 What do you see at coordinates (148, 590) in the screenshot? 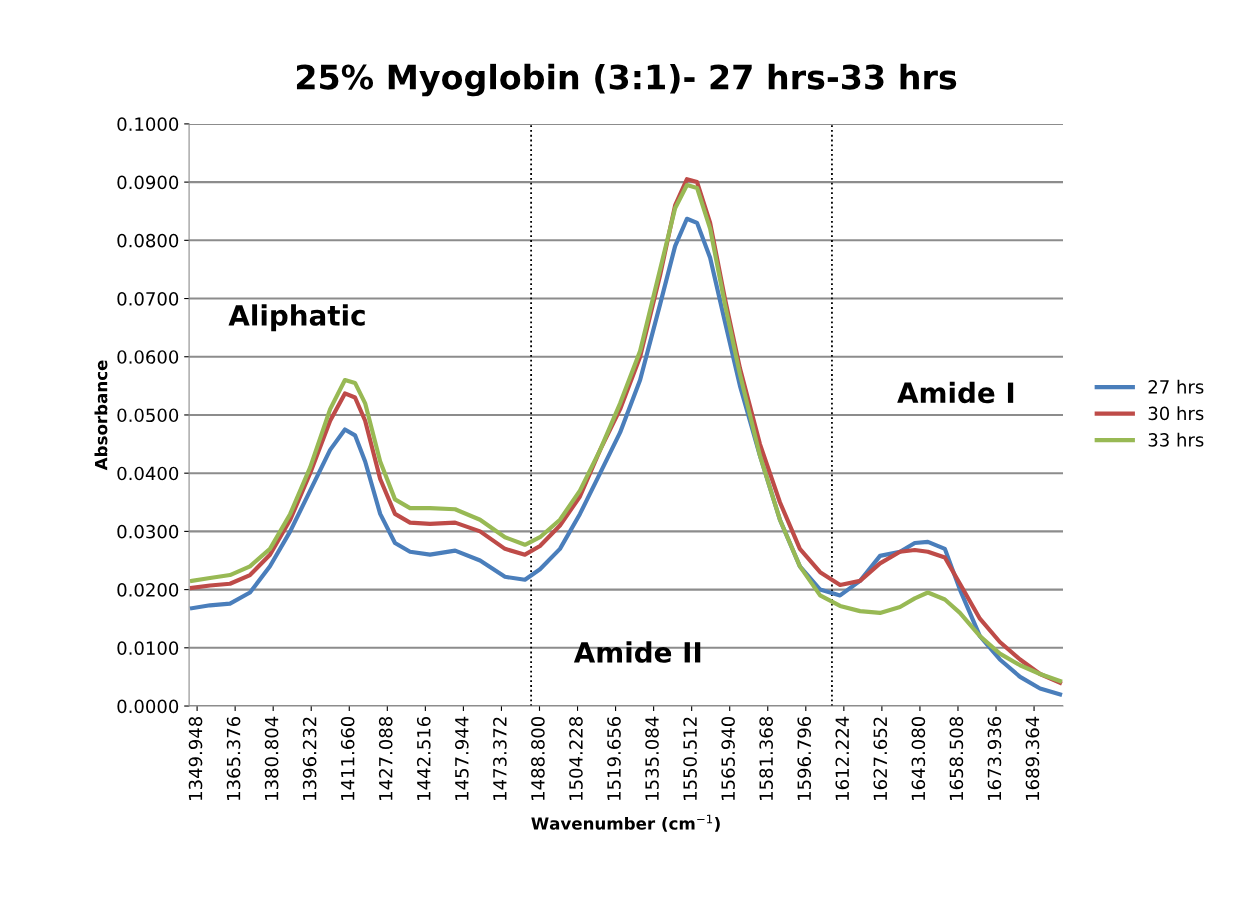
I see `y-tick-label: 0.0200` at bounding box center [148, 590].